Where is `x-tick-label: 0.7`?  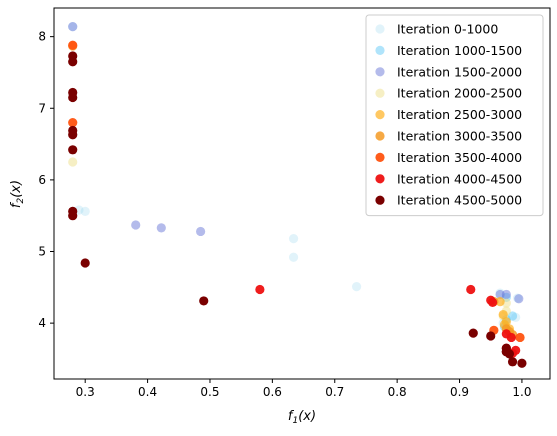
x-tick-label: 0.7 is located at coordinates (334, 392).